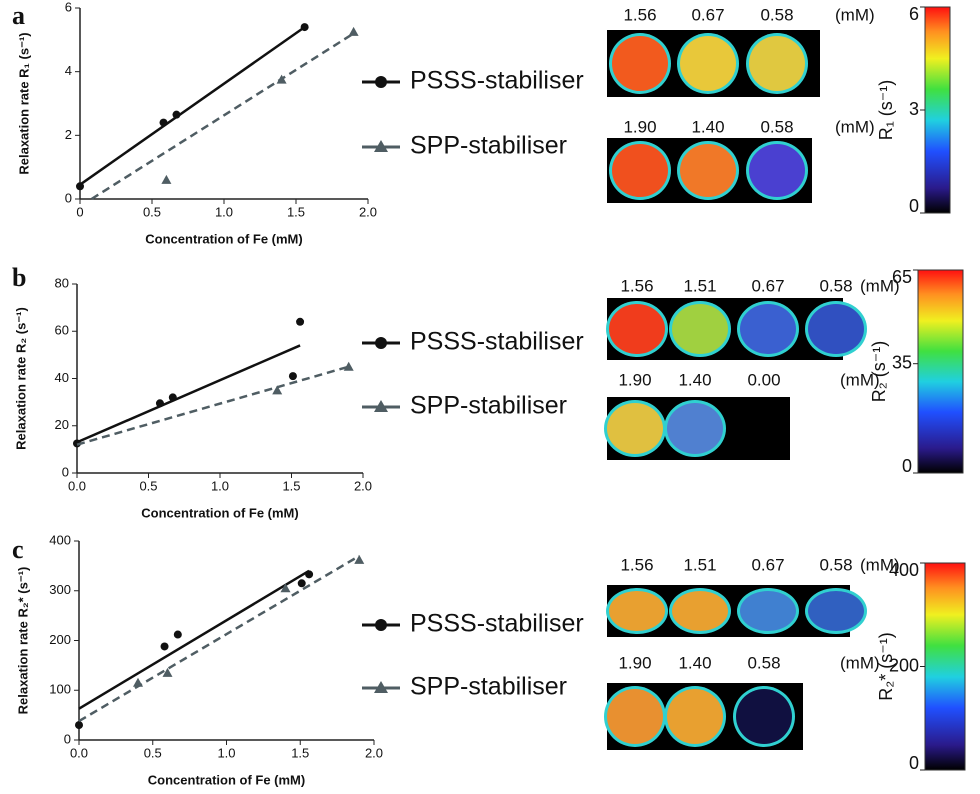 This screenshot has height=794, width=980. Describe the element at coordinates (23, 103) in the screenshot. I see `y-axis-title: Relaxation rate R₁ (s⁻¹)` at that location.